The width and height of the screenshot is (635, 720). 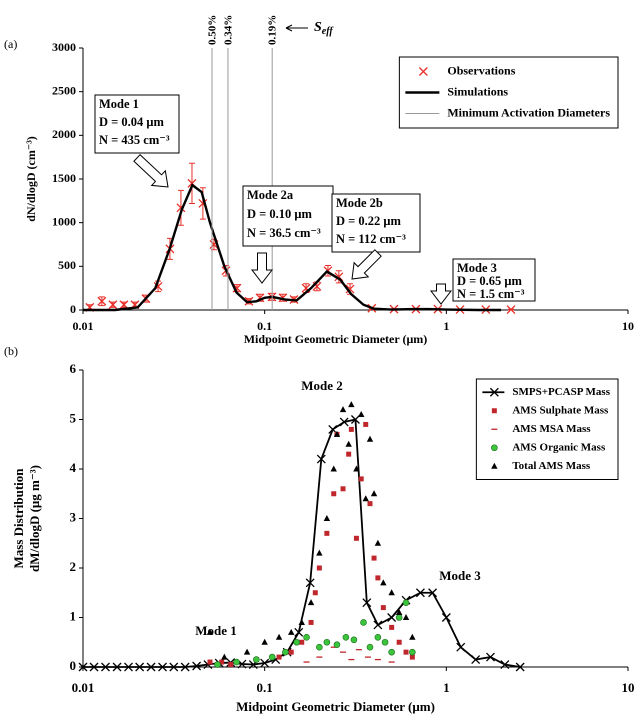 I want to click on legend-label: Total AMS Mass, so click(x=551, y=466).